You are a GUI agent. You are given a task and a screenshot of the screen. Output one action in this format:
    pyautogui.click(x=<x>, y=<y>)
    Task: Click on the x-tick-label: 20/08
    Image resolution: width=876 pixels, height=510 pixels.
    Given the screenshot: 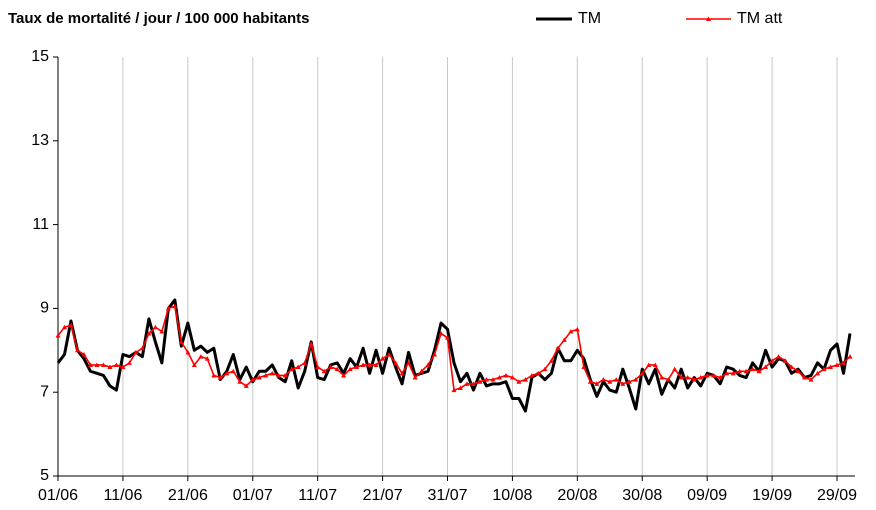 What is the action you would take?
    pyautogui.click(x=577, y=495)
    